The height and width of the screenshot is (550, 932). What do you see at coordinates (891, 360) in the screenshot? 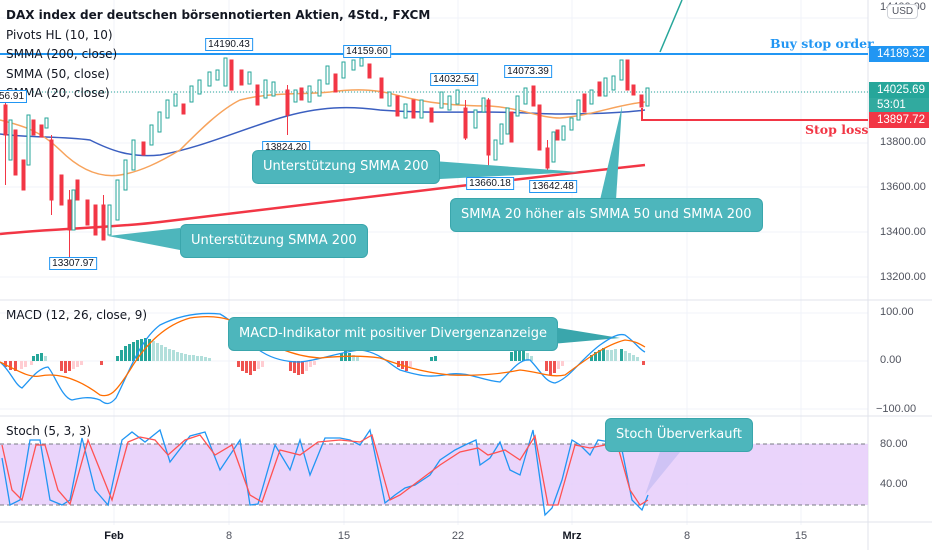
I see `macd-tick: 0.00` at bounding box center [891, 360].